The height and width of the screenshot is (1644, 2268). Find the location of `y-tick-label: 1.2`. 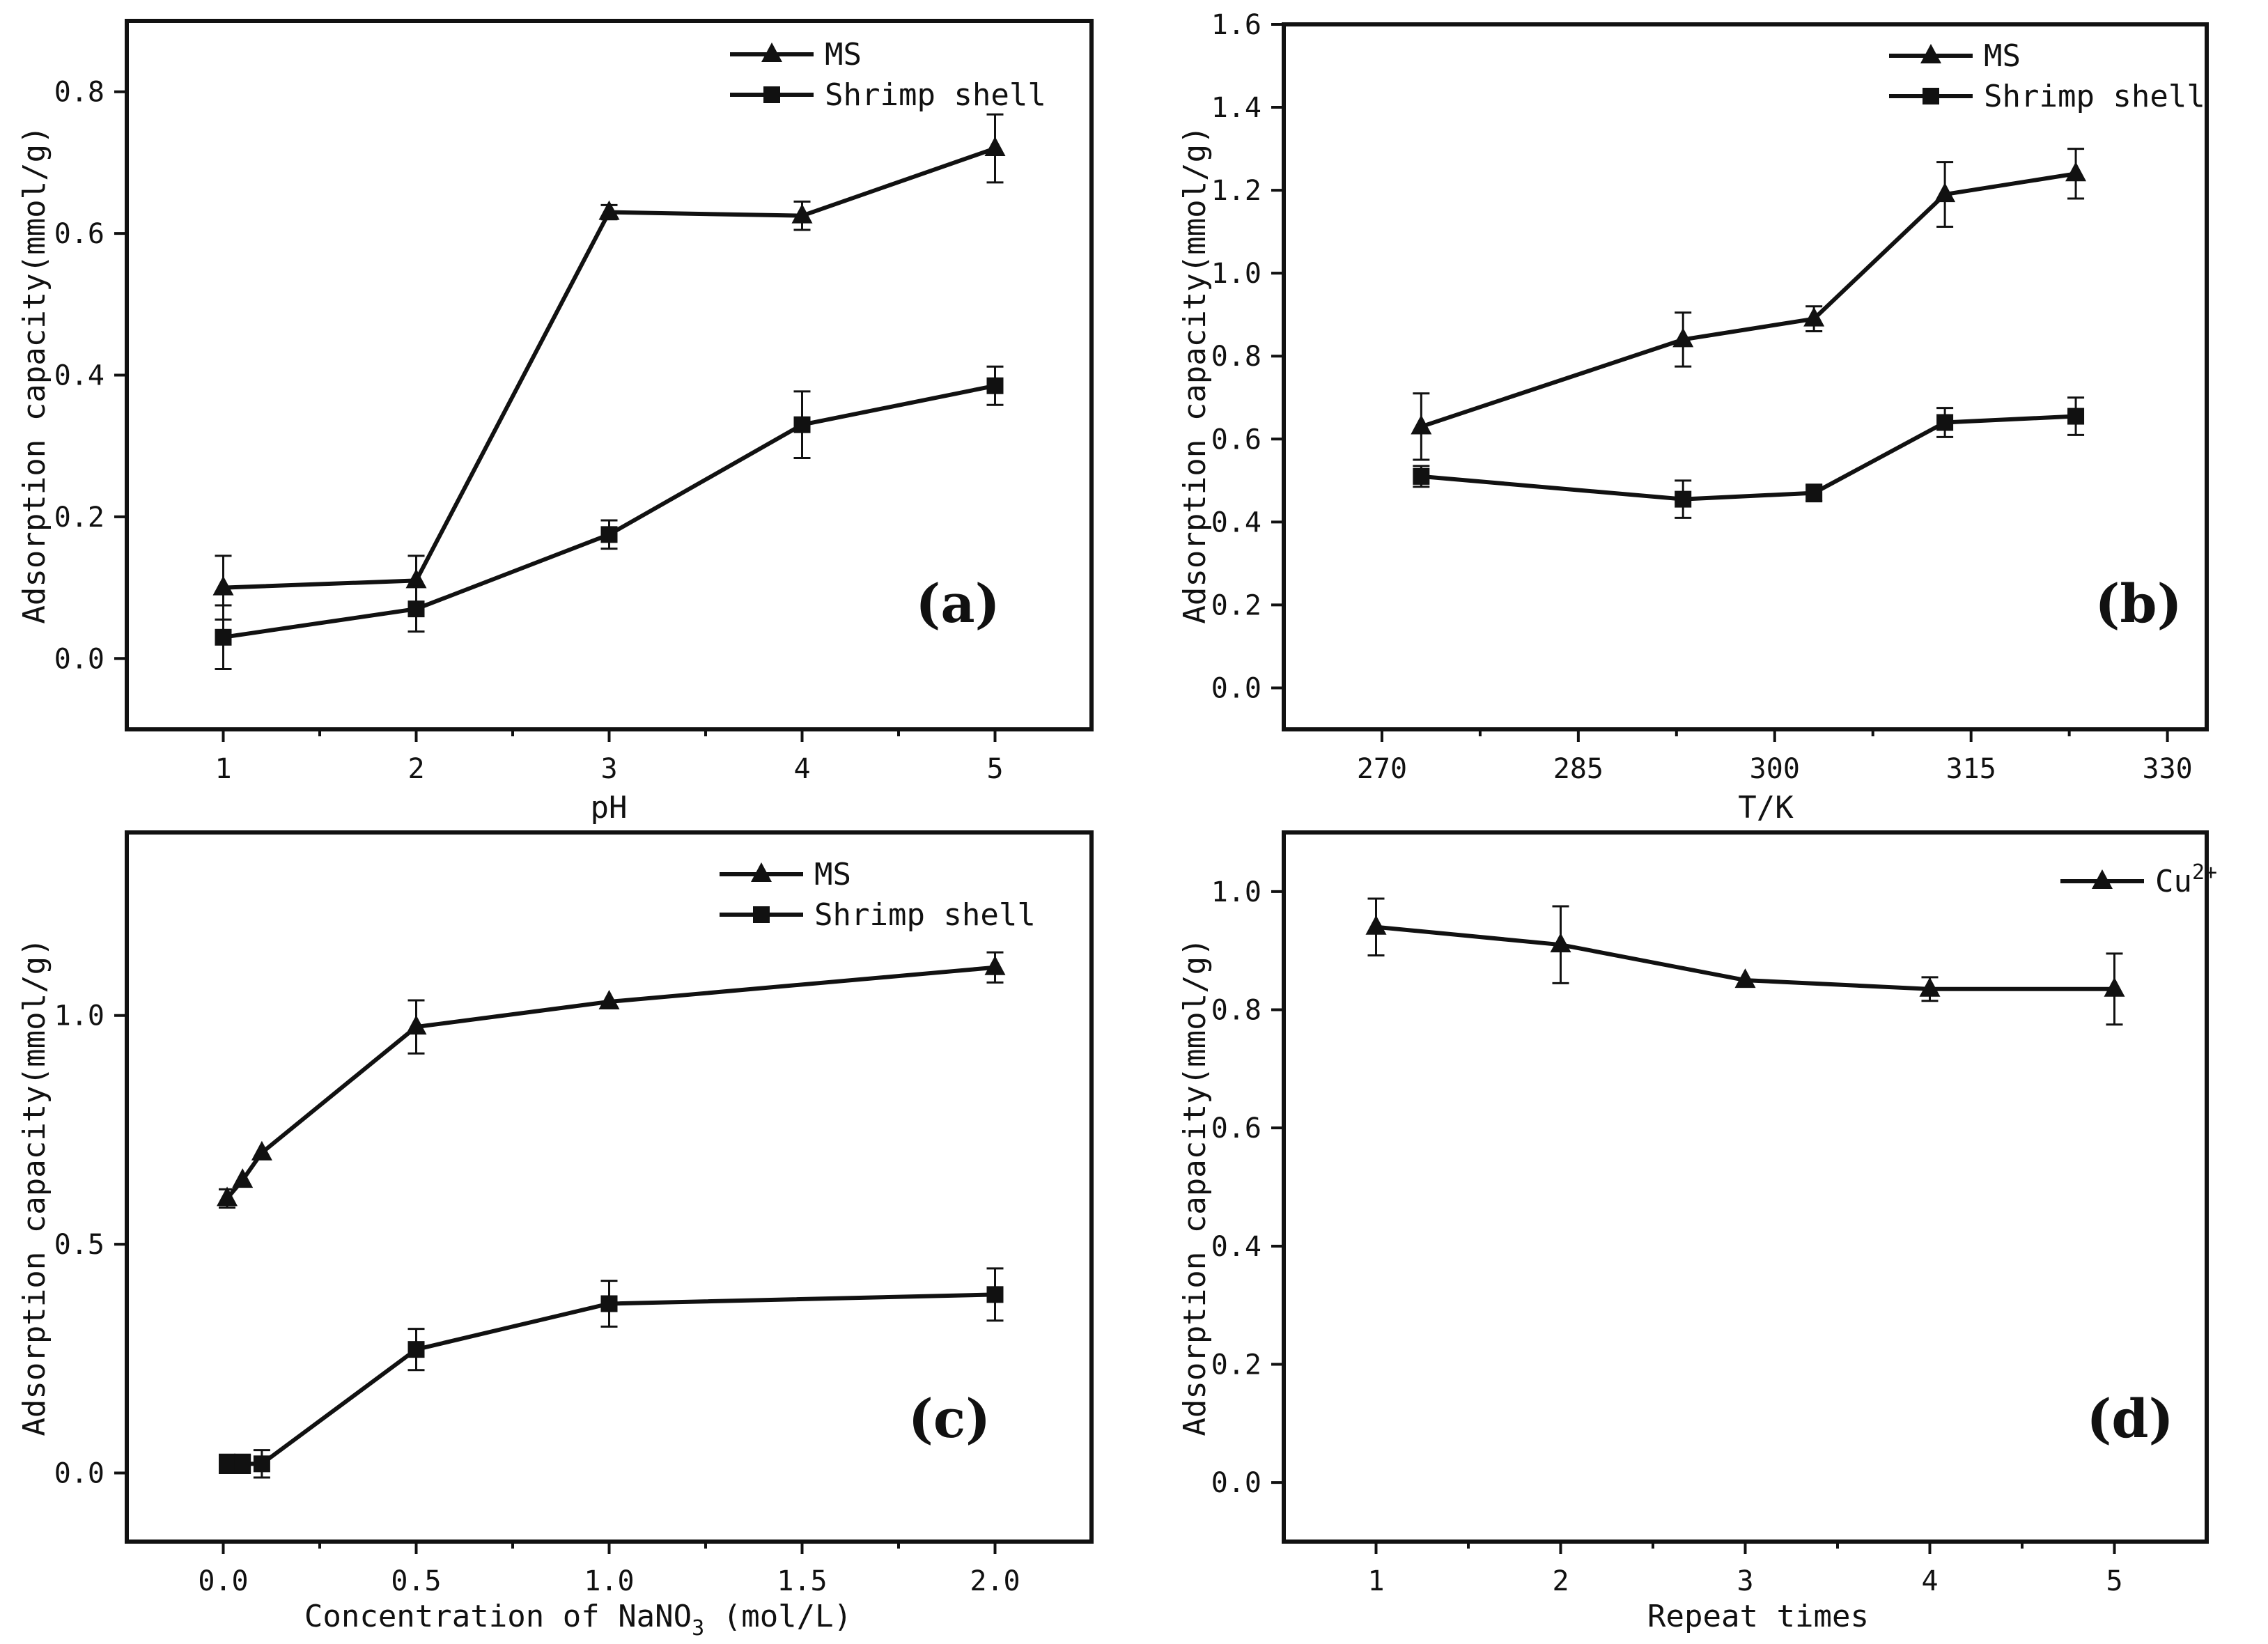

y-tick-label: 1.2 is located at coordinates (1236, 191).